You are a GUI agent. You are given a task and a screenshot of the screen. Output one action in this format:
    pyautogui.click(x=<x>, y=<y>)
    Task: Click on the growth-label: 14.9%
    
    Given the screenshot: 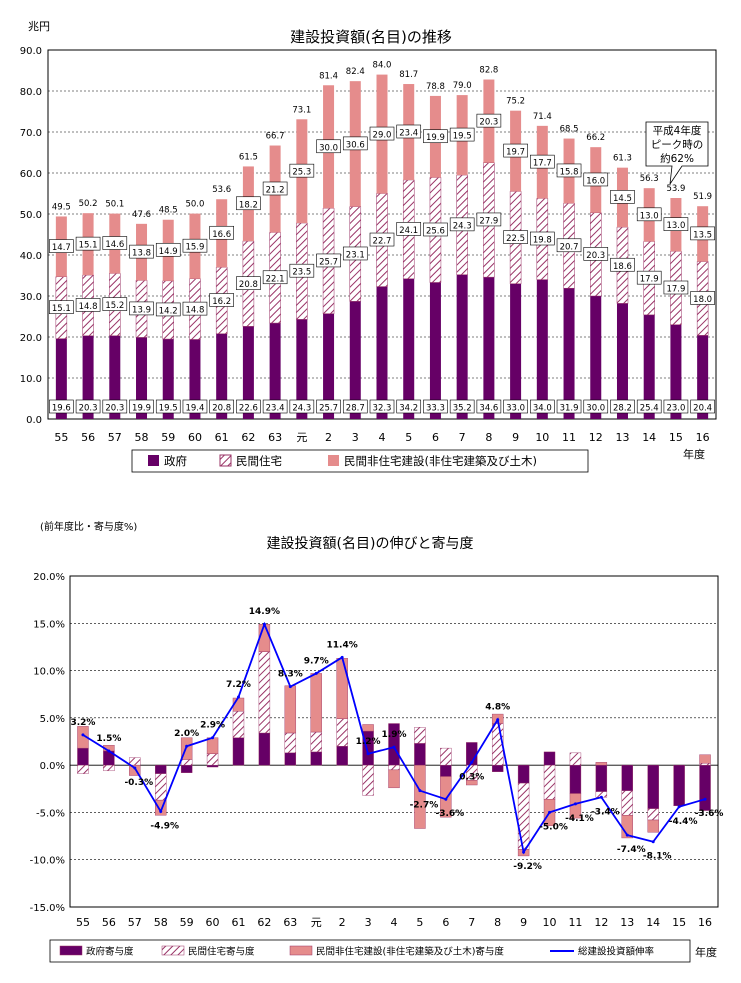 What is the action you would take?
    pyautogui.click(x=264, y=612)
    